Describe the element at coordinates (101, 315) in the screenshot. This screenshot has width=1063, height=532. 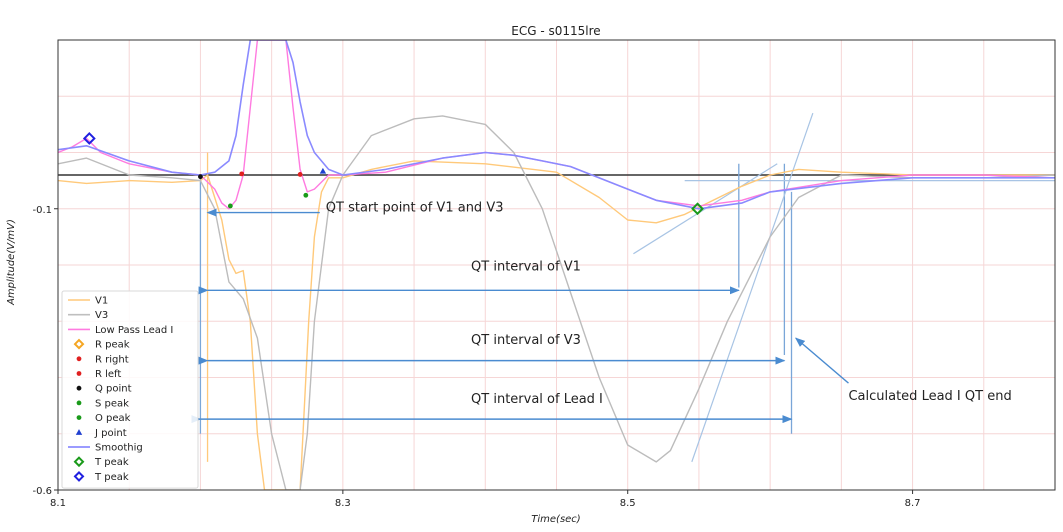
I see `legend-entry-label: V3` at that location.